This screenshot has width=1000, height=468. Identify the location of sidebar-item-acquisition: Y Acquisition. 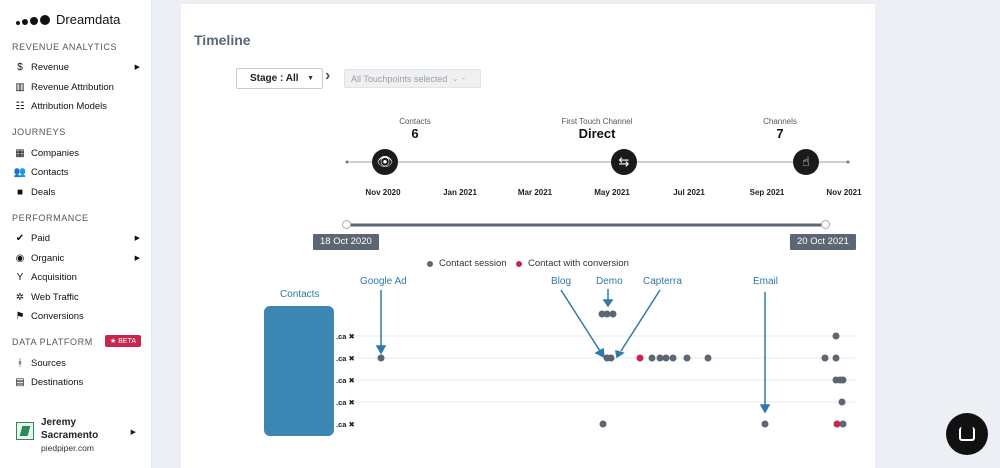
(78, 277).